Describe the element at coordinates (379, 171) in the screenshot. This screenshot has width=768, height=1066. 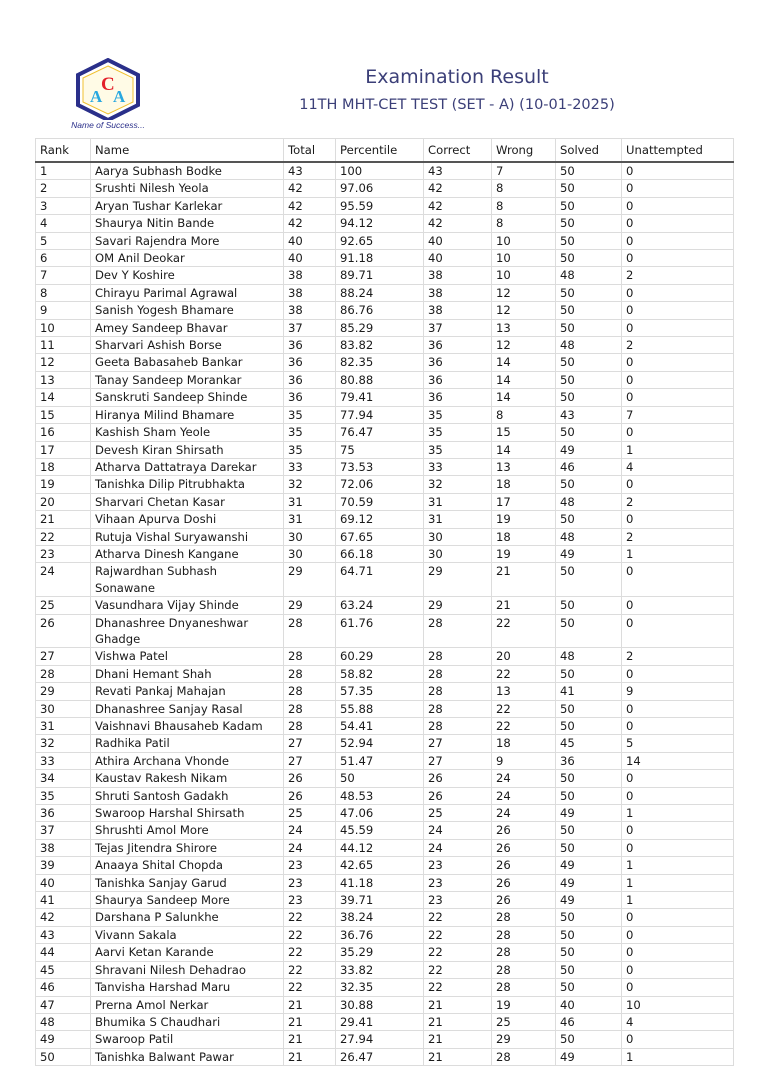
I see `cell-percentile: 100` at that location.